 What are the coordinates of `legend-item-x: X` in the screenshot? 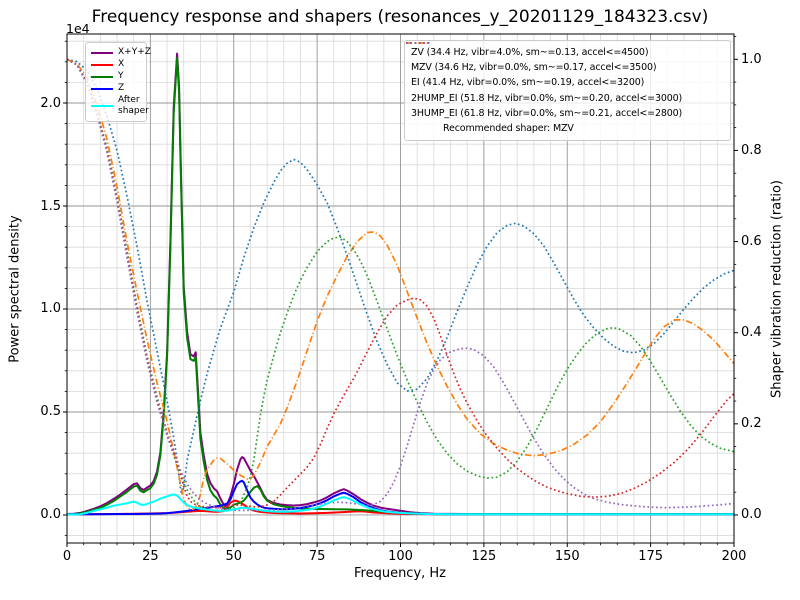 It's located at (116, 64).